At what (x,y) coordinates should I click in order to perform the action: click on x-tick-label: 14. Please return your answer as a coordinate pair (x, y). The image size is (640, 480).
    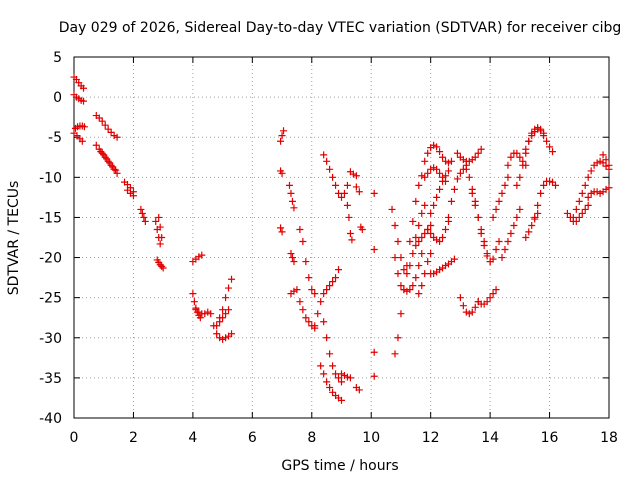
    Looking at the image, I should click on (490, 438).